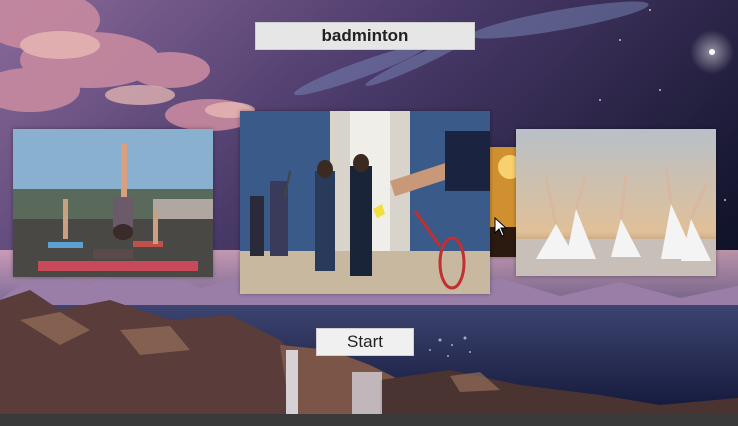 This screenshot has width=738, height=426. Describe the element at coordinates (616, 202) in the screenshot. I see `photo-ballet` at that location.